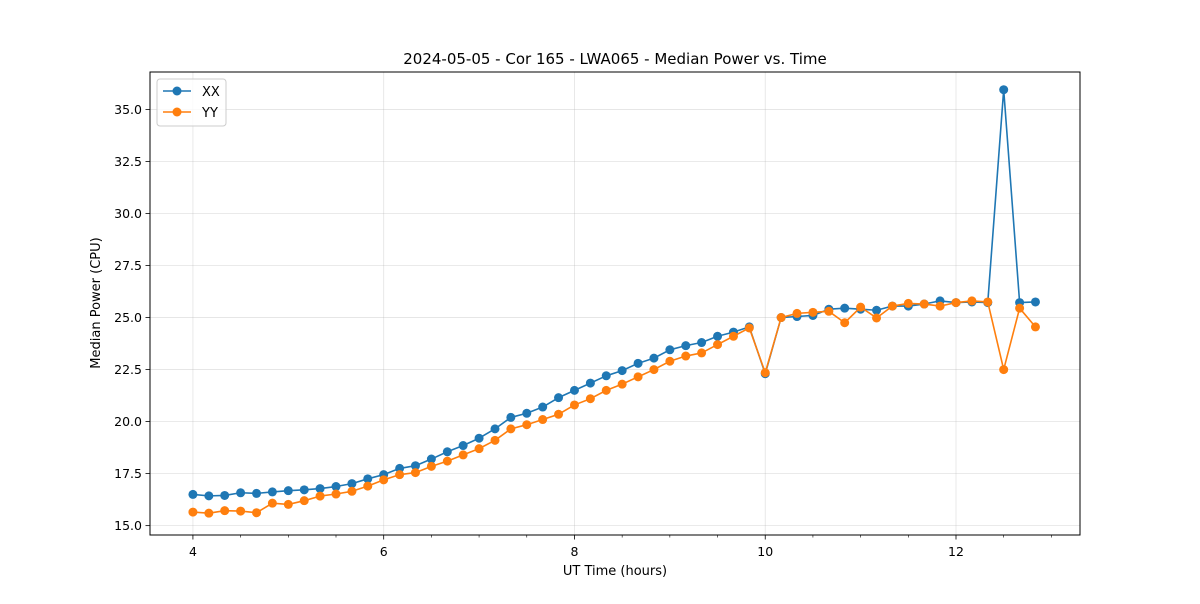 The image size is (1200, 604). Describe the element at coordinates (956, 551) in the screenshot. I see `x-tick-label: 12` at that location.